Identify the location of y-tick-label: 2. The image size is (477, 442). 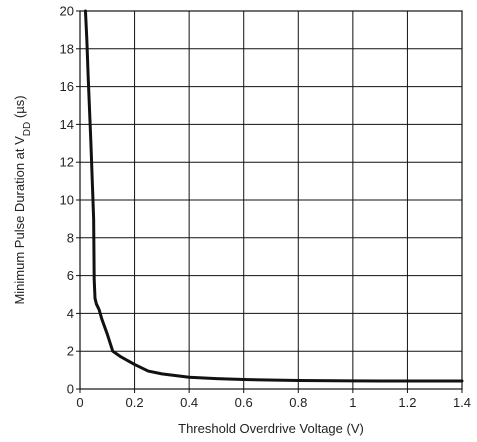
(70, 351).